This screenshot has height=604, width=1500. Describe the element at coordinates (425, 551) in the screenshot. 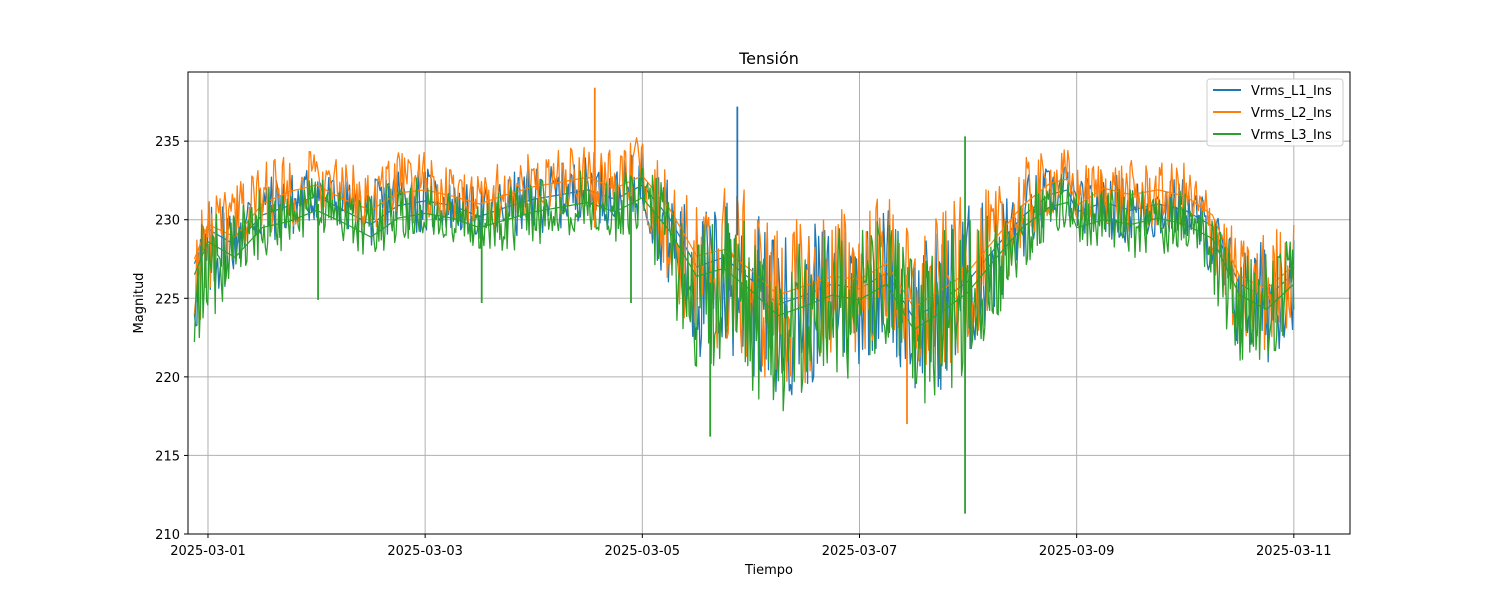

I see `x-tick-label: 2025-03-03` at that location.